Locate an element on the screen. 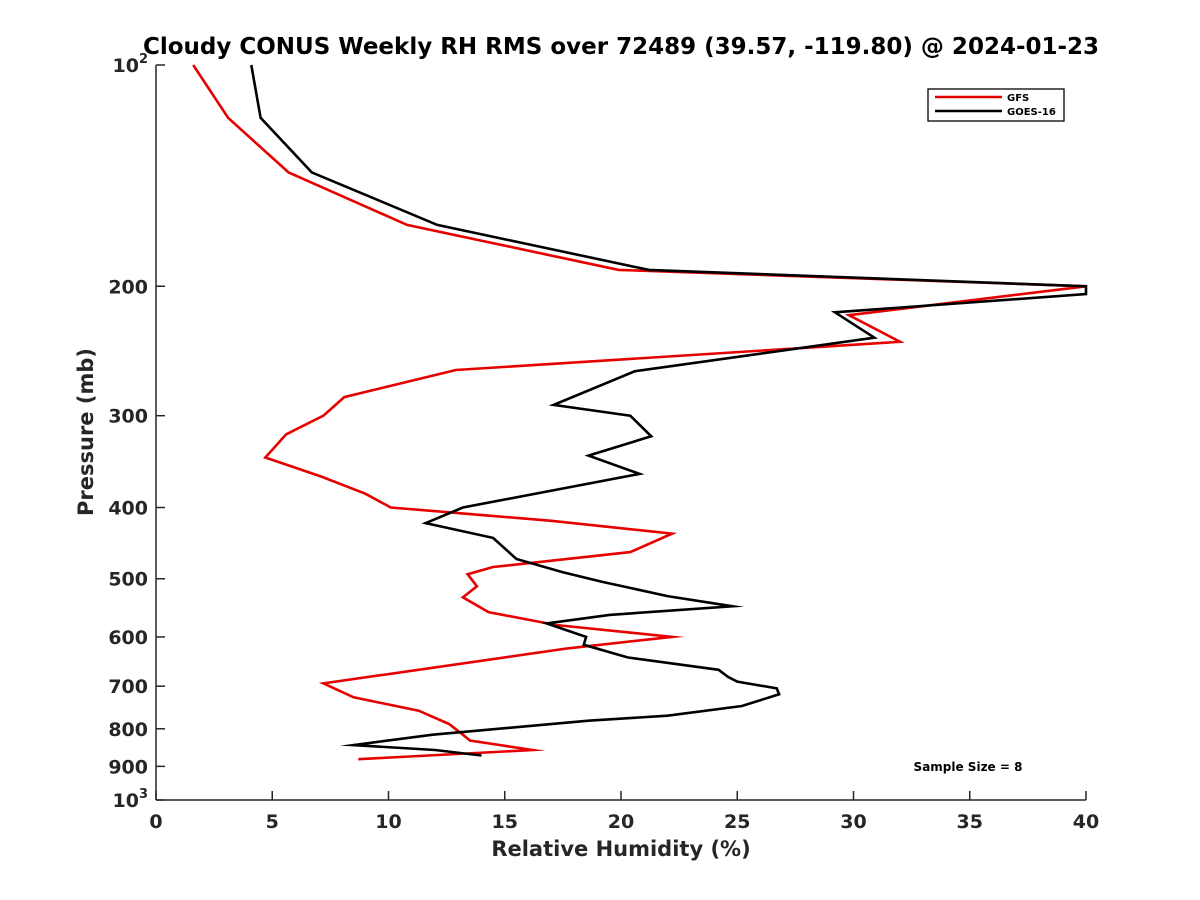 This screenshot has height=900, width=1200. y-tick-label: 800 is located at coordinates (128, 730).